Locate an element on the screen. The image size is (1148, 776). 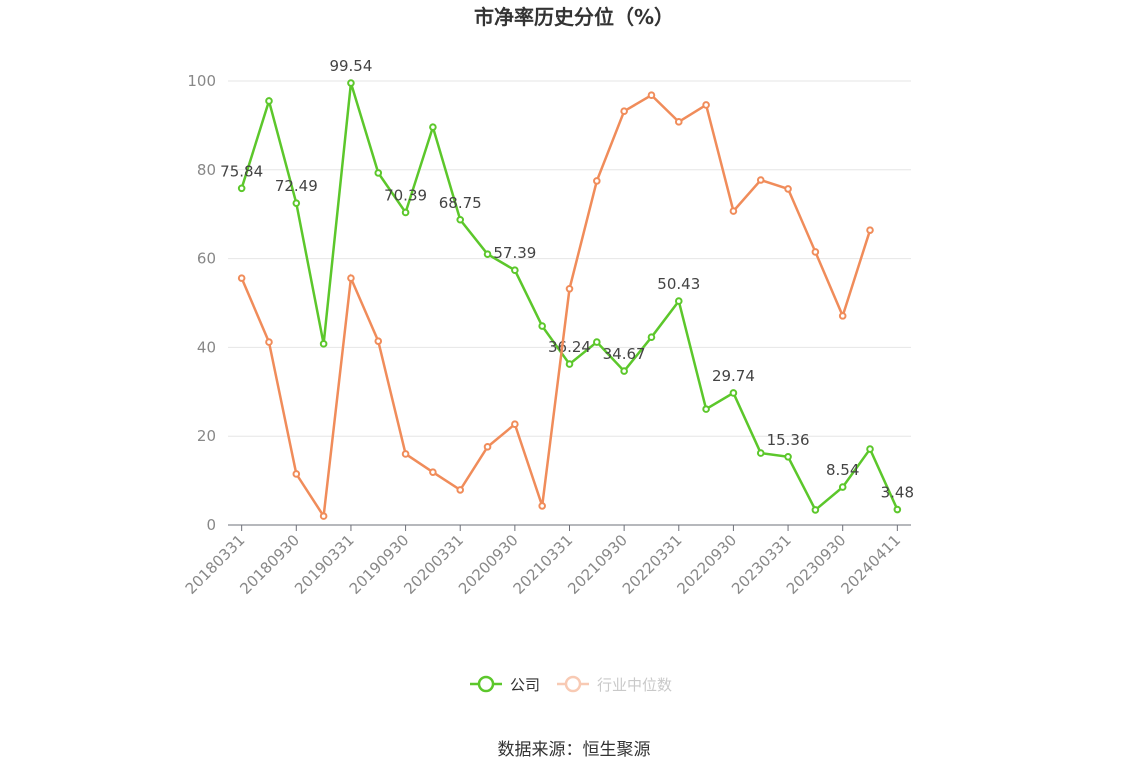
data-label: 68.75 is located at coordinates (460, 203).